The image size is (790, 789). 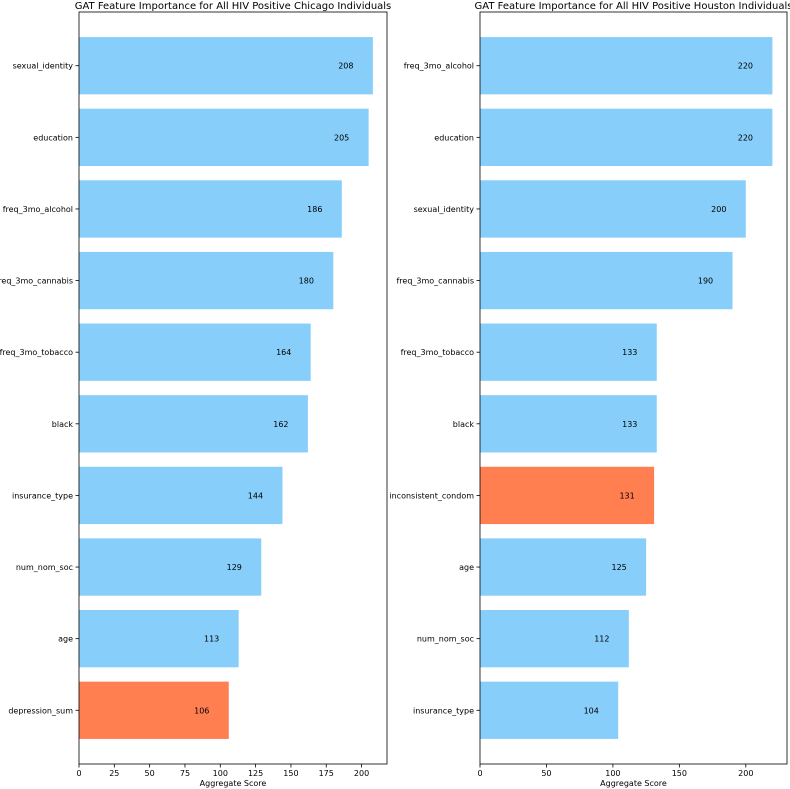 I want to click on houston-bar-num-nom-soc, so click(x=554, y=639).